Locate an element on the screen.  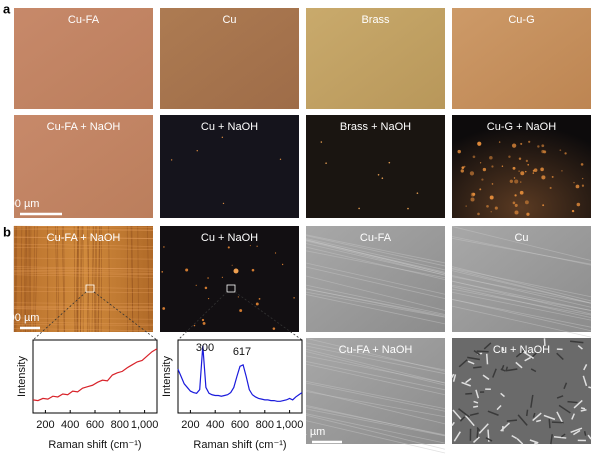
panel-letter: b is located at coordinates (7, 231).